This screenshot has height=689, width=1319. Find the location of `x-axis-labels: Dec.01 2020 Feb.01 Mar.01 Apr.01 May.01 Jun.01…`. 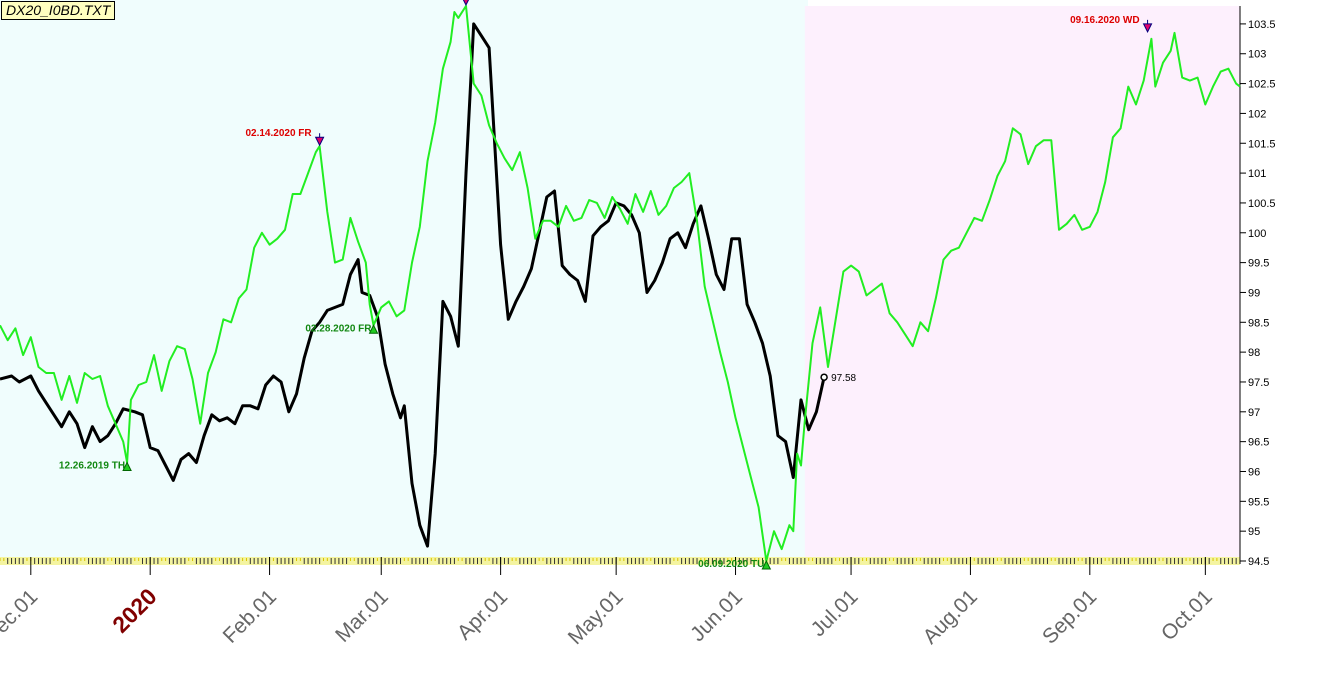

x-axis-labels: Dec.01 2020 Feb.01 Mar.01 Apr.01 May.01 Jun.01… is located at coordinates (608, 603).